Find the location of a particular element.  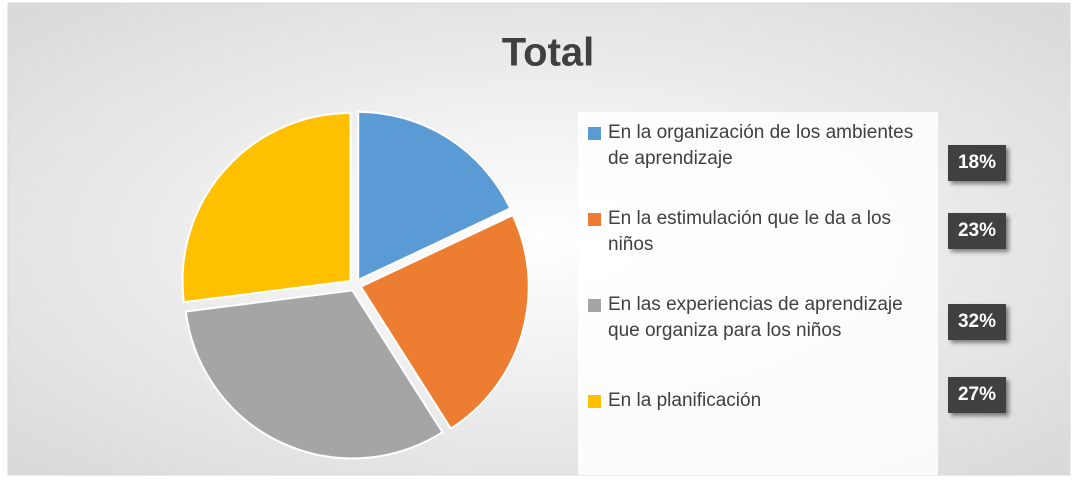

chart-title: Total is located at coordinates (548, 53).